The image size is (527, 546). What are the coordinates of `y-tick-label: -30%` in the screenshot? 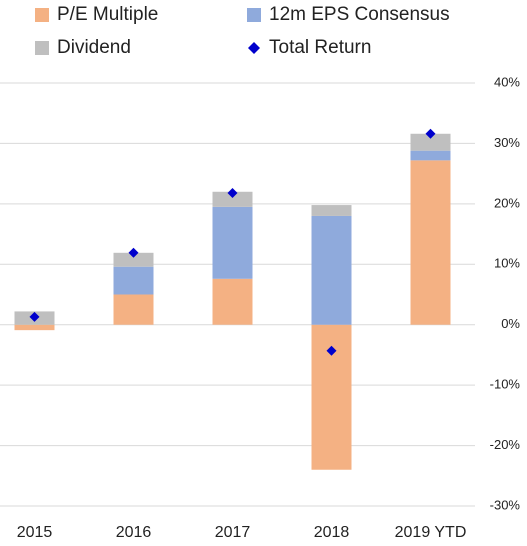 It's located at (505, 504).